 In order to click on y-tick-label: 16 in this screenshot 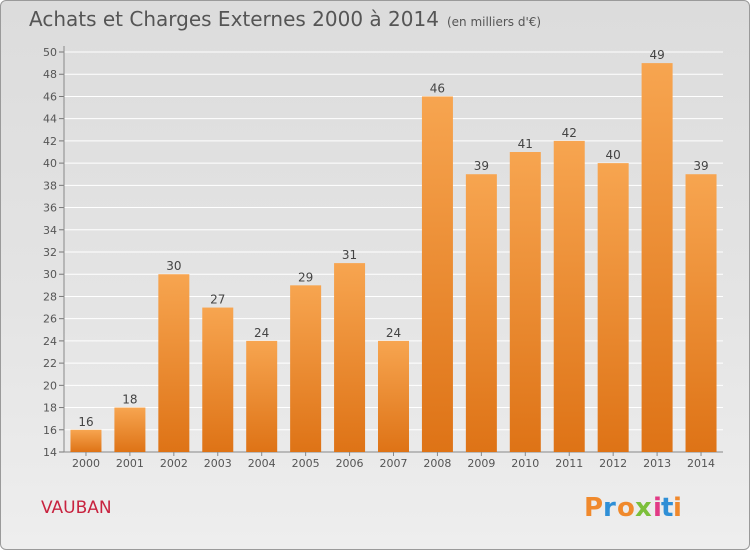, I will do `click(50, 430)`.